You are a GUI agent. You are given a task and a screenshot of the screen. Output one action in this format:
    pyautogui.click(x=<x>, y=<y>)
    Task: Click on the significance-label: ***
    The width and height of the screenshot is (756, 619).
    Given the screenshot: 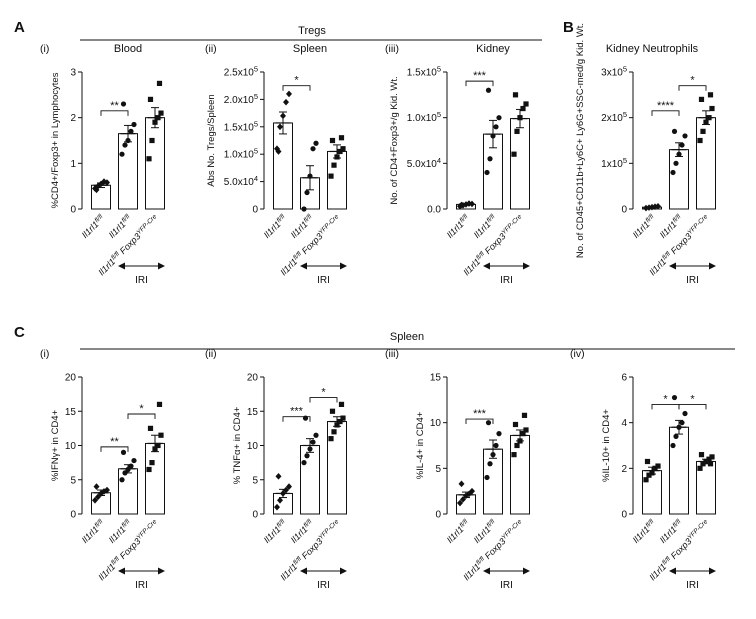 What is the action you would take?
    pyautogui.click(x=480, y=414)
    